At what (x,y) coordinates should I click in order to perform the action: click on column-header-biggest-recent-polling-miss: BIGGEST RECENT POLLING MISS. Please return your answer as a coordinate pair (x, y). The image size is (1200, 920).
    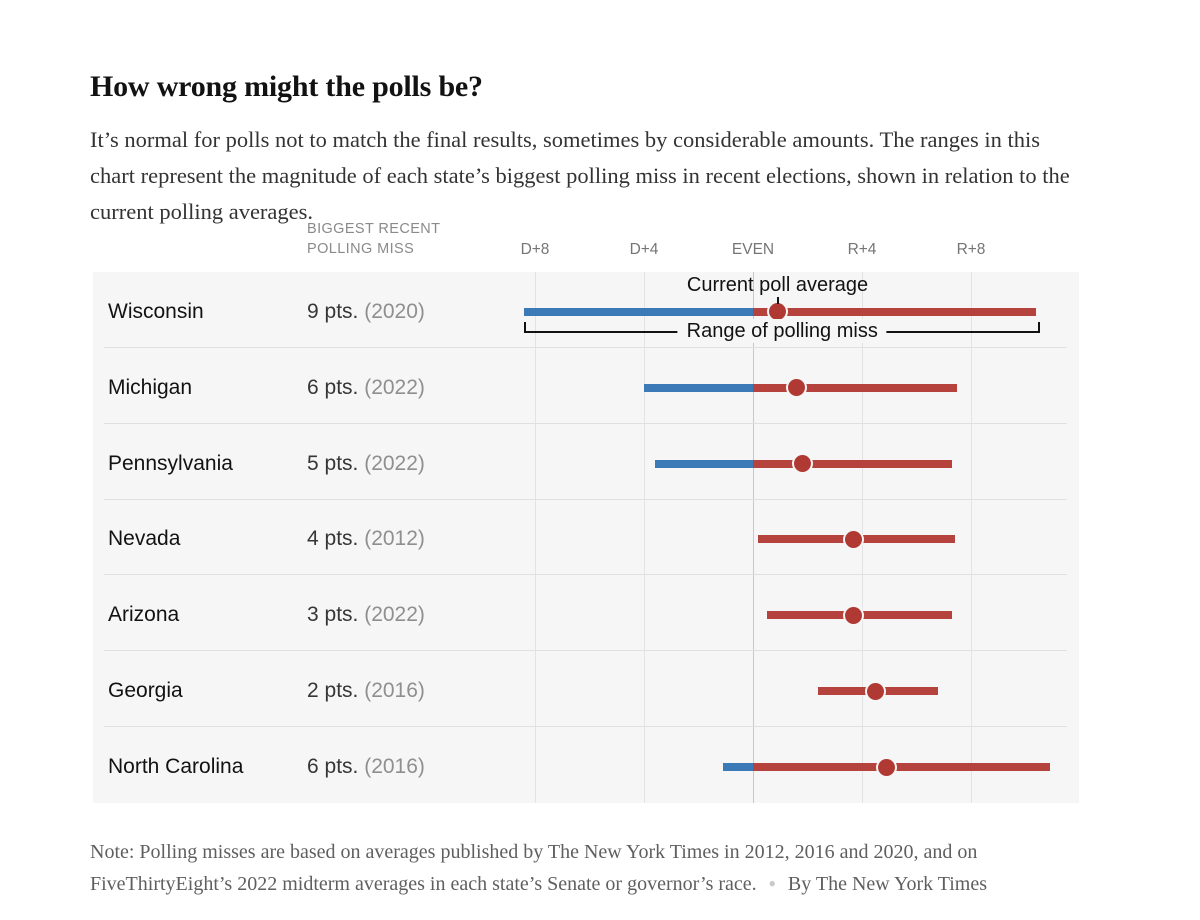
    Looking at the image, I should click on (374, 239).